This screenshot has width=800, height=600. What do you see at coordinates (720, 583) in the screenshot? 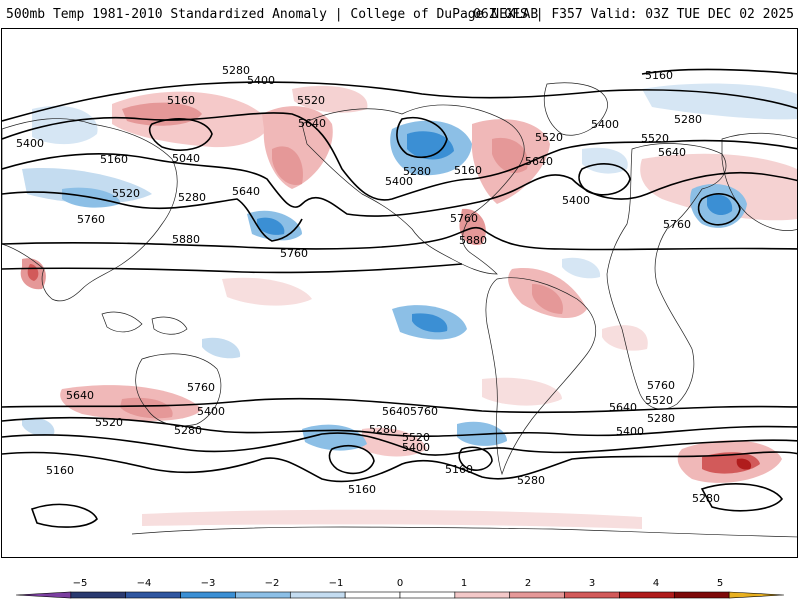
I see `colorbar-tick-label: 5` at bounding box center [720, 583].